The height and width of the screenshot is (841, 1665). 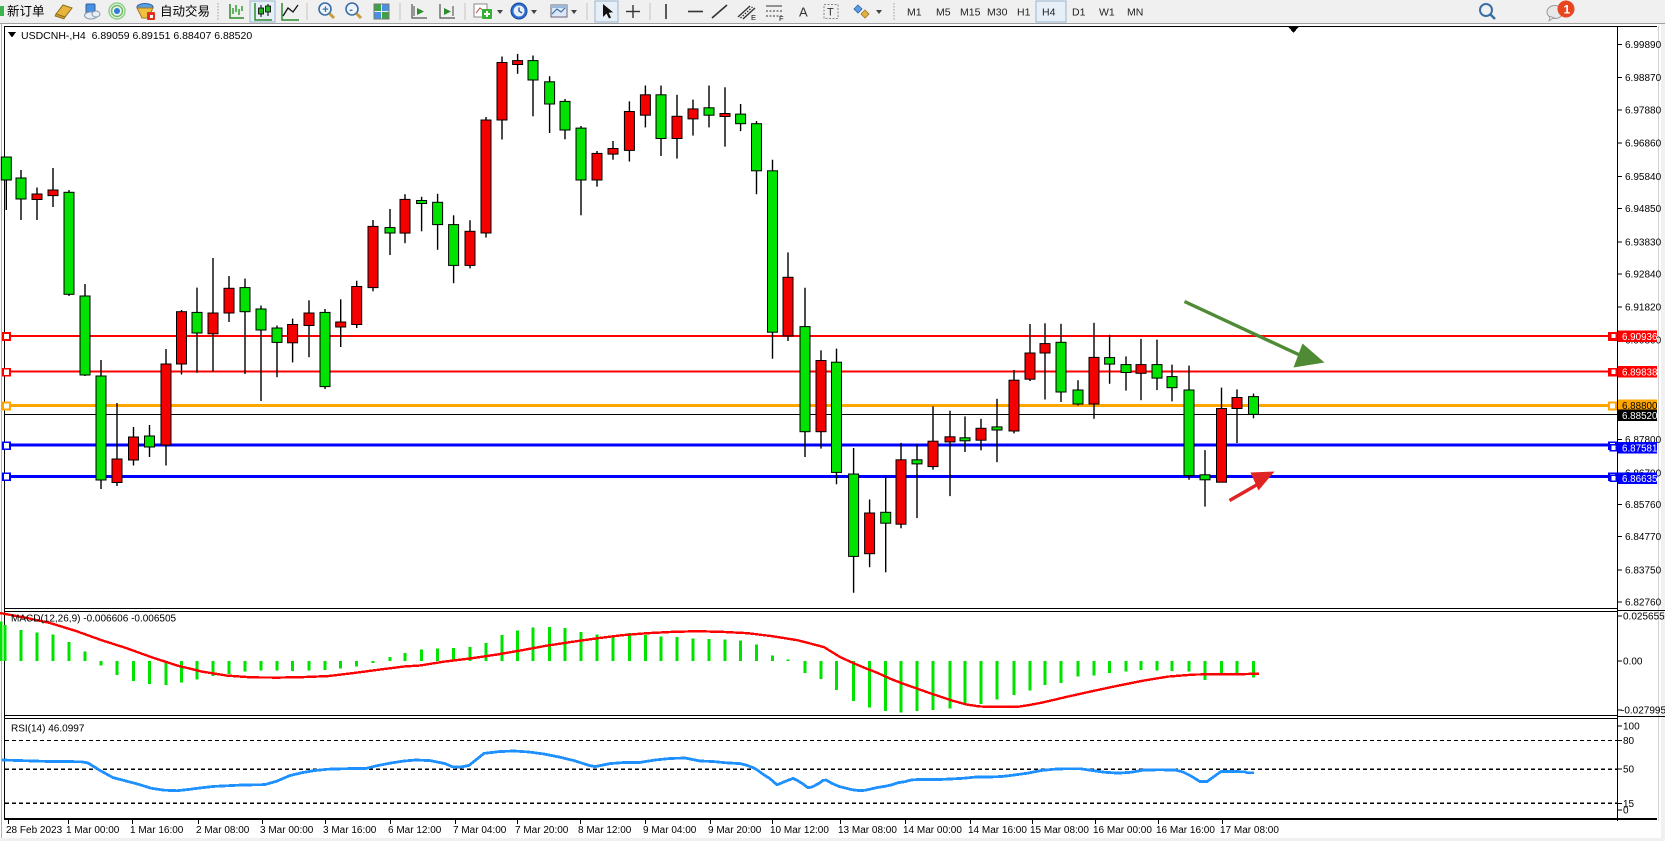 I want to click on svg-text: H4, so click(x=1049, y=13).